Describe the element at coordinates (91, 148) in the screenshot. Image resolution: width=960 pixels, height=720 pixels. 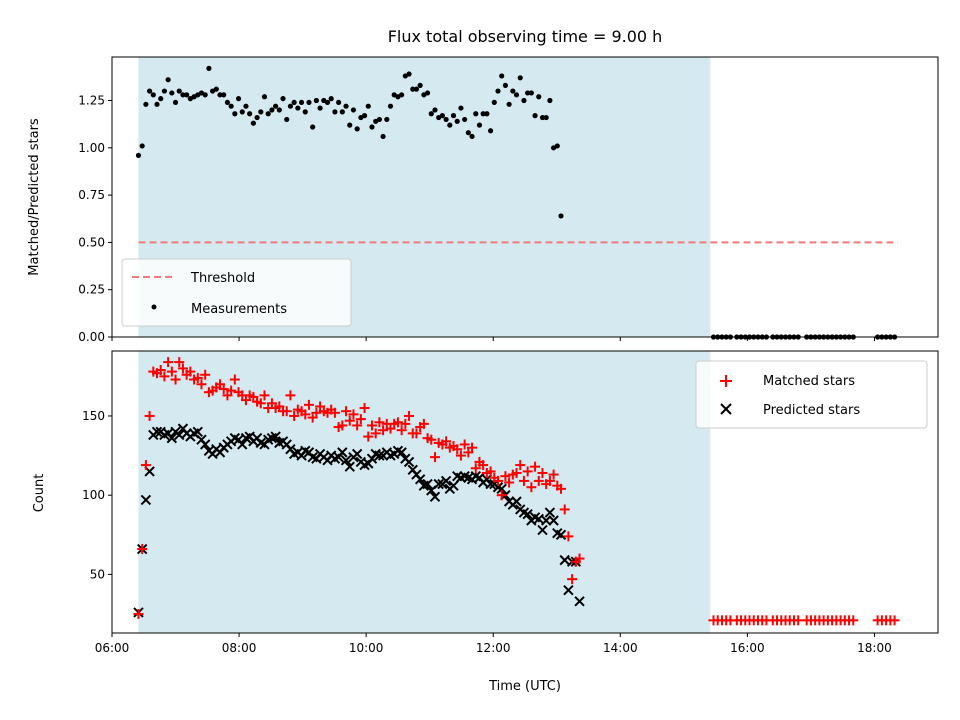
I see `top-y-tick-label: 1.00` at that location.